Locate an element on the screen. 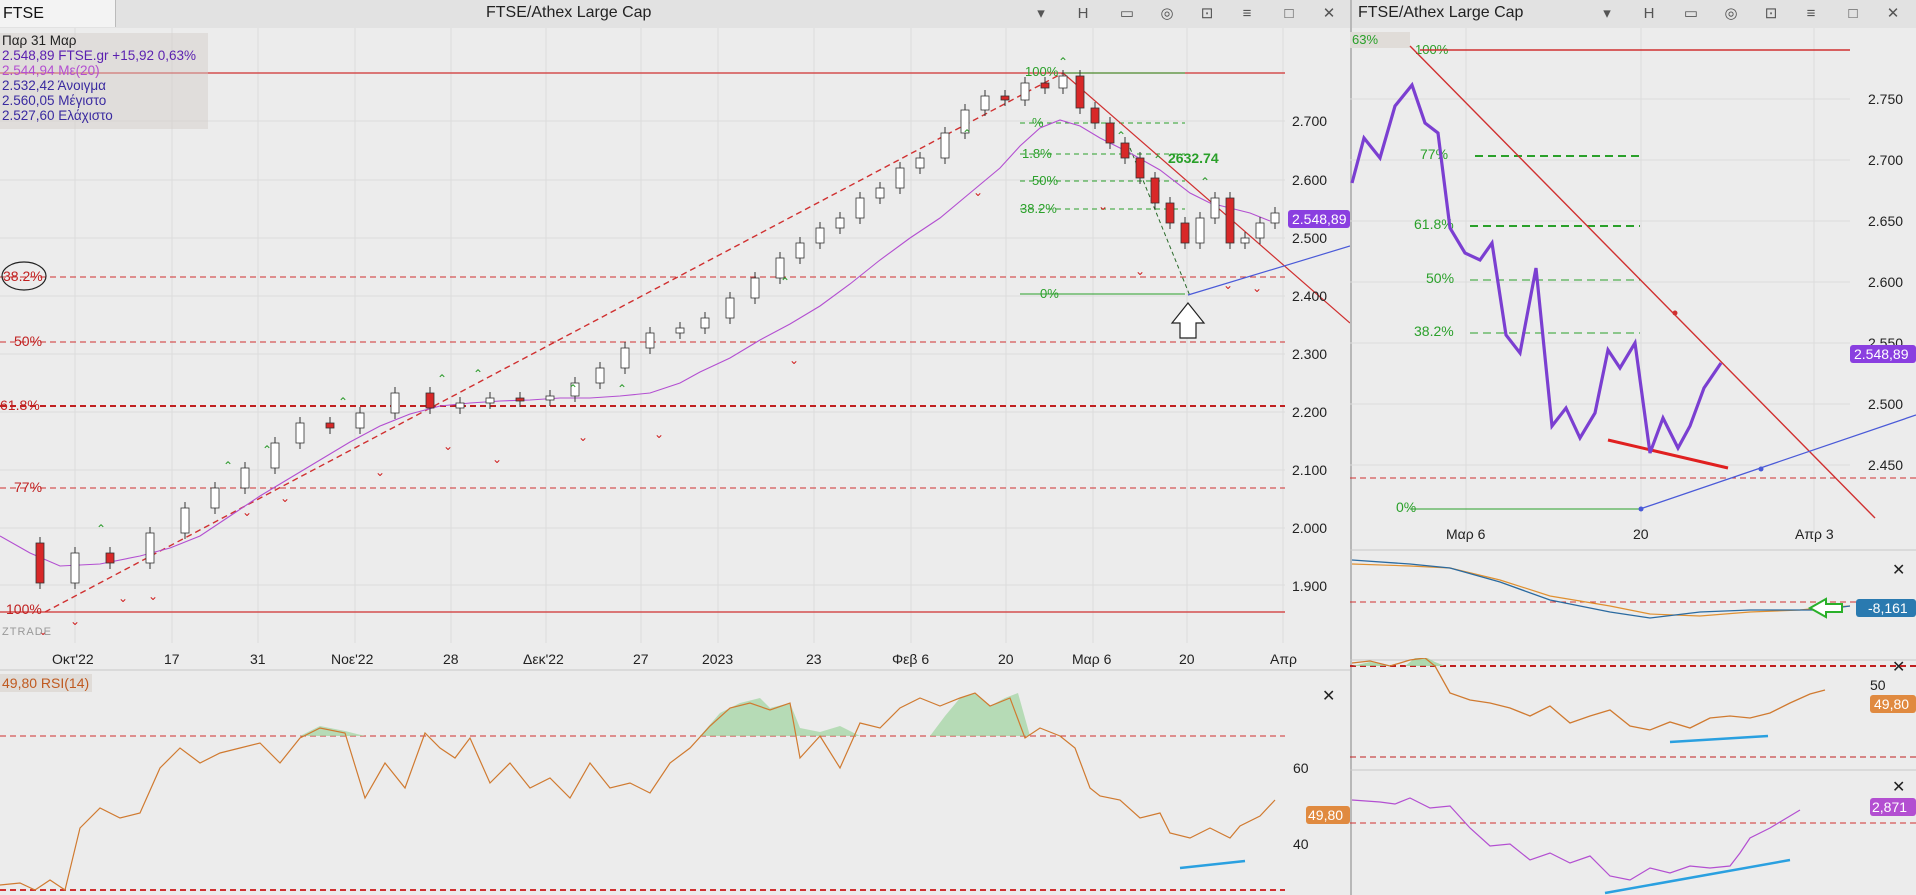 This screenshot has height=895, width=1916. svg-text: 2.650 is located at coordinates (1885, 221).